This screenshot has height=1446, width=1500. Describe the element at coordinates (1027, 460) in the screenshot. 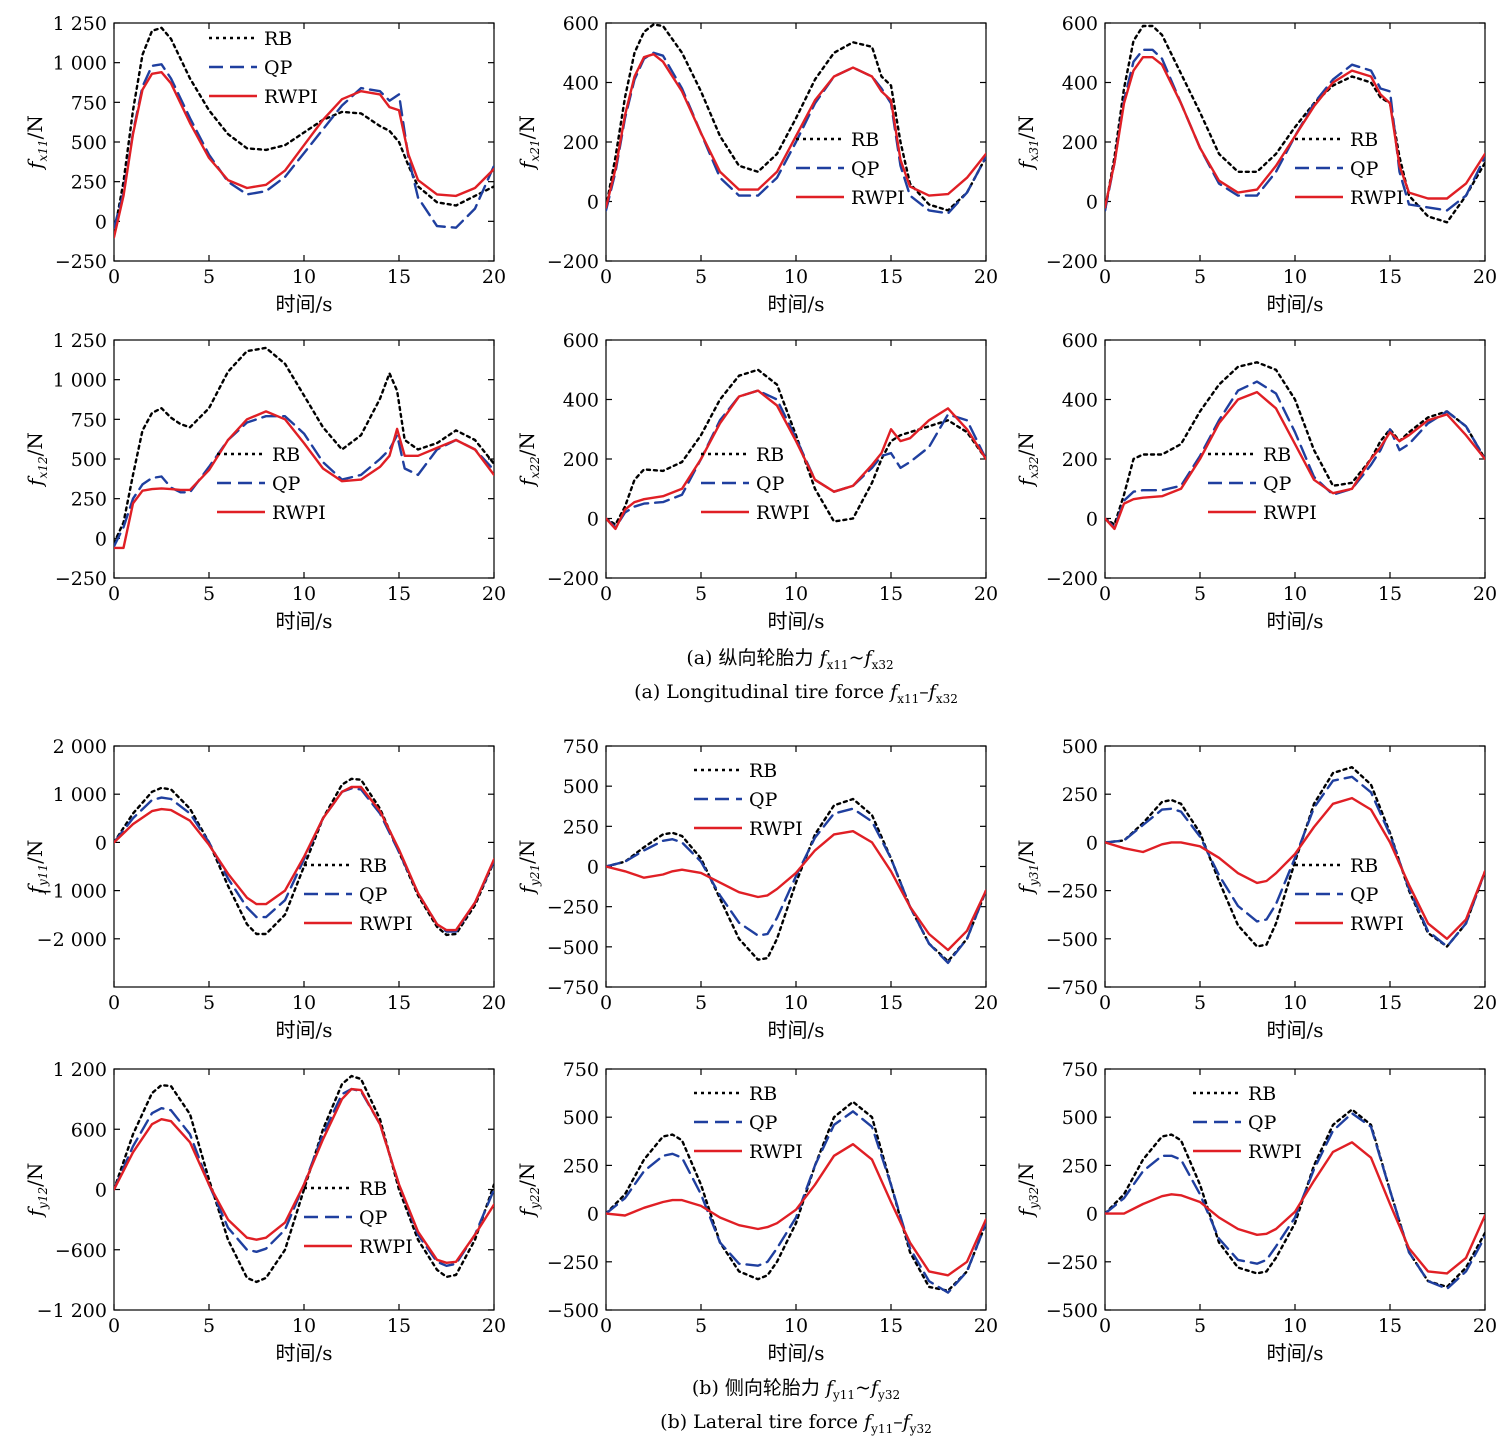

I see `y-axis-label: fx32/N` at that location.